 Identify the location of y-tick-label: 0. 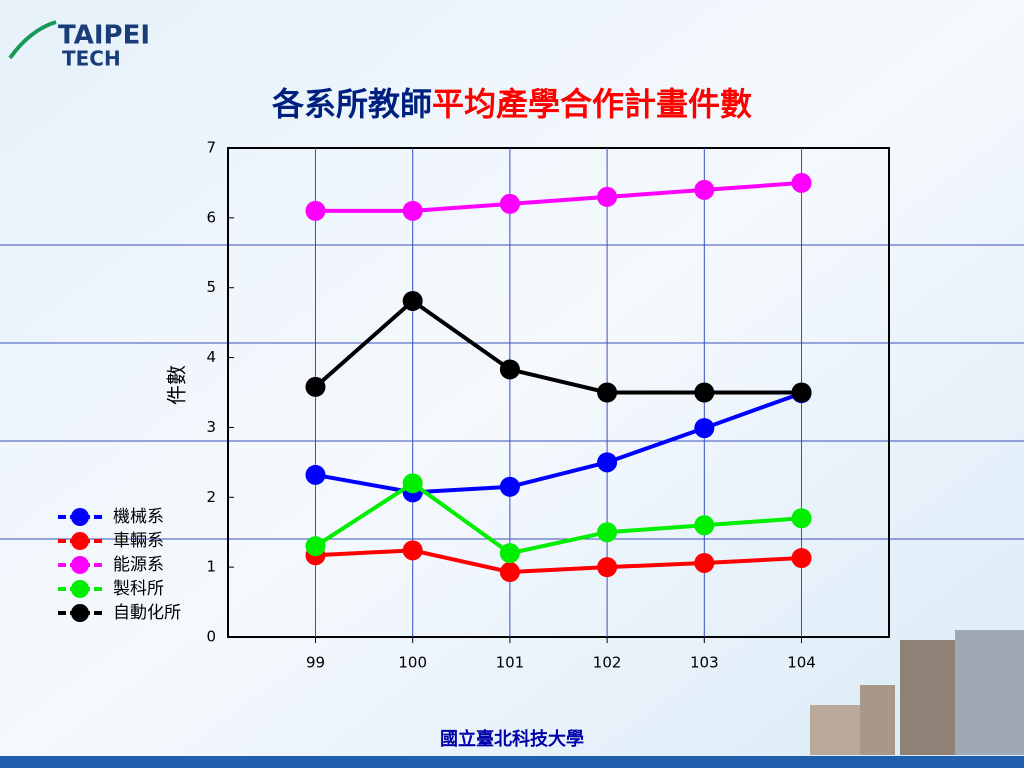
(211, 637).